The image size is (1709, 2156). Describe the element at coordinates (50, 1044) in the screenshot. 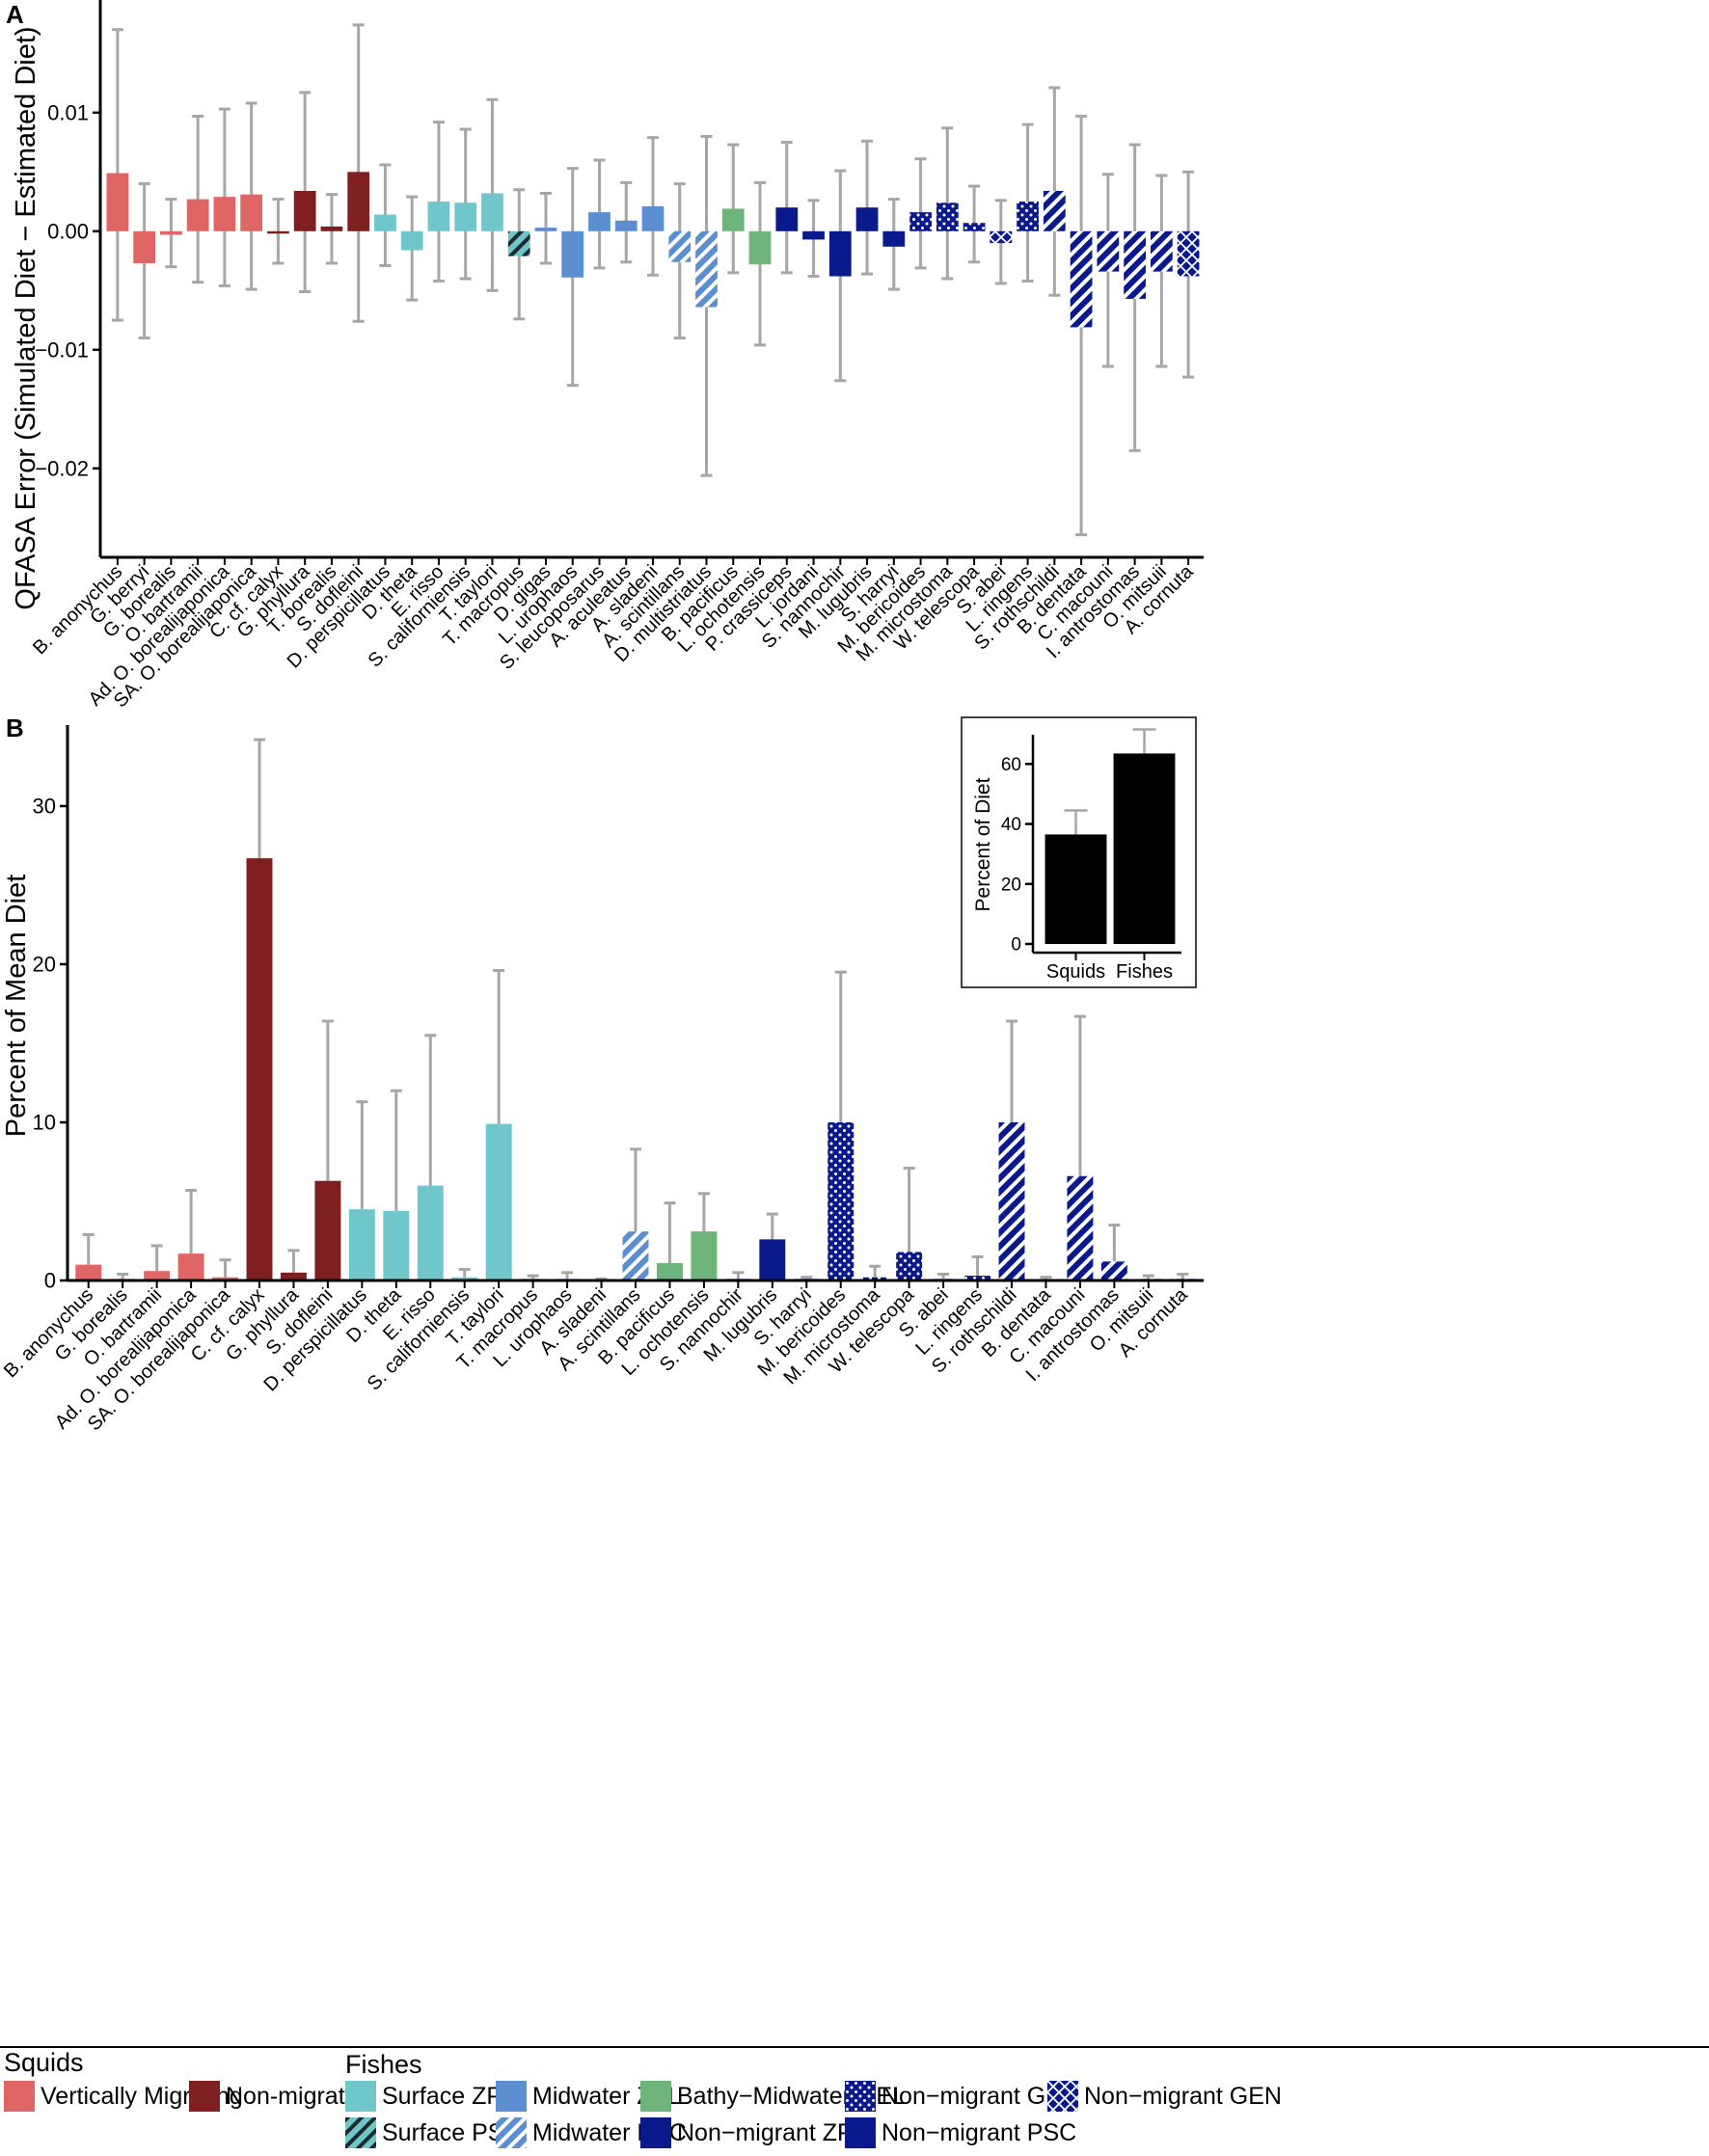

I see `panel-b-y-ticks: 0 10 20 30` at that location.